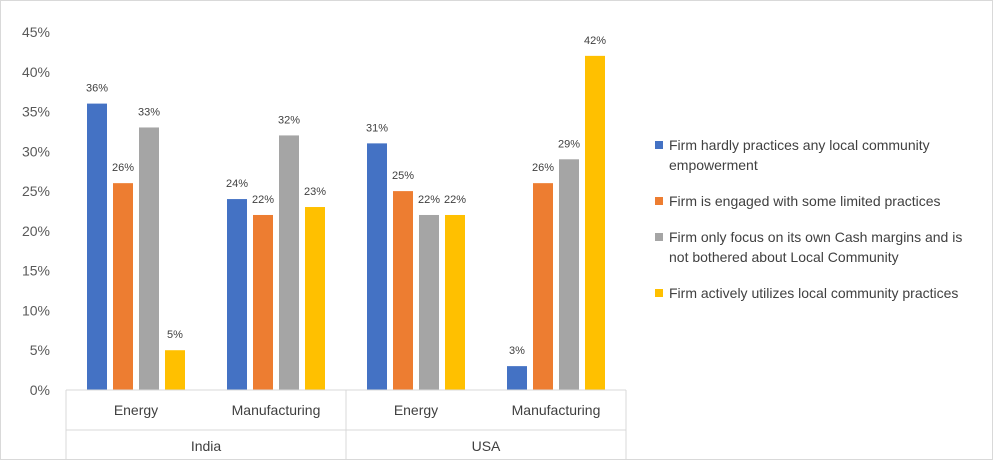 This screenshot has height=465, width=993. What do you see at coordinates (403, 176) in the screenshot?
I see `data-label: 25%` at bounding box center [403, 176].